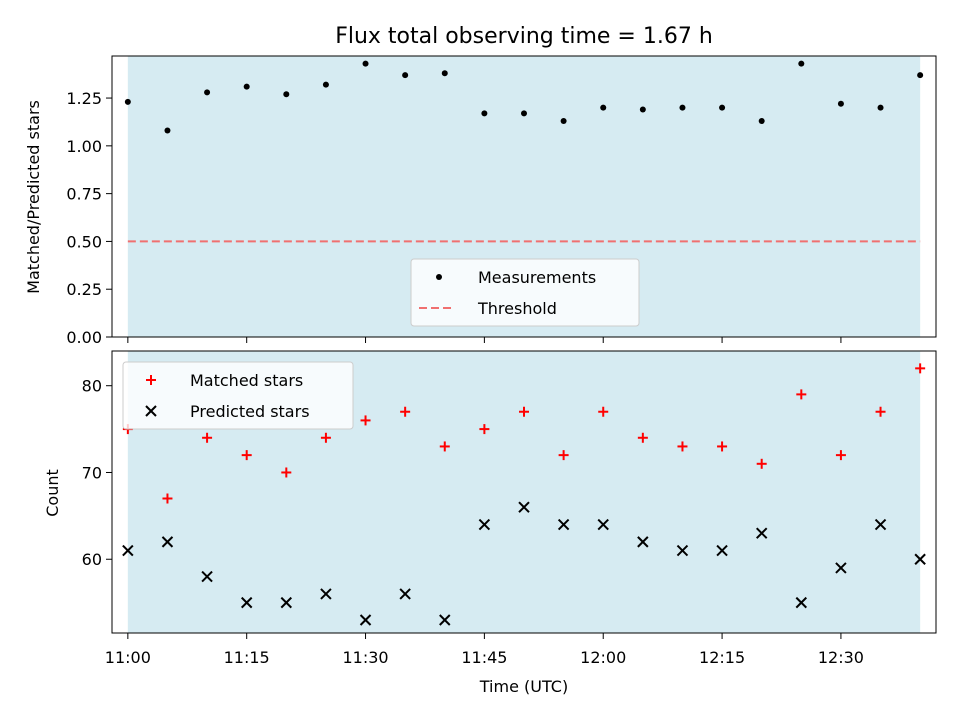 This screenshot has height=720, width=960. What do you see at coordinates (603, 657) in the screenshot?
I see `x-tick-label: 12:00` at bounding box center [603, 657].